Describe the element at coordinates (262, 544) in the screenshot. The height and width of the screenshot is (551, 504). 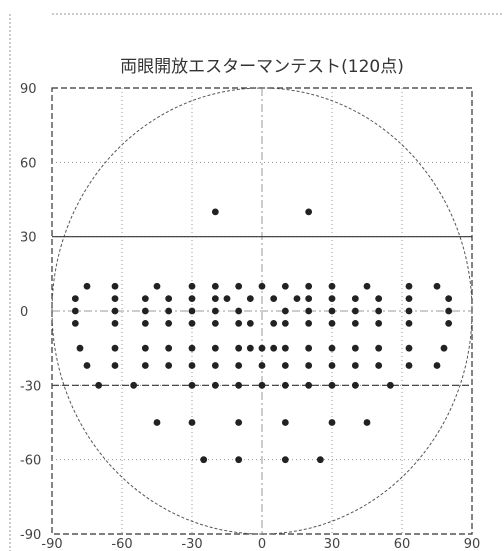
I see `x-tick-label: 0` at that location.